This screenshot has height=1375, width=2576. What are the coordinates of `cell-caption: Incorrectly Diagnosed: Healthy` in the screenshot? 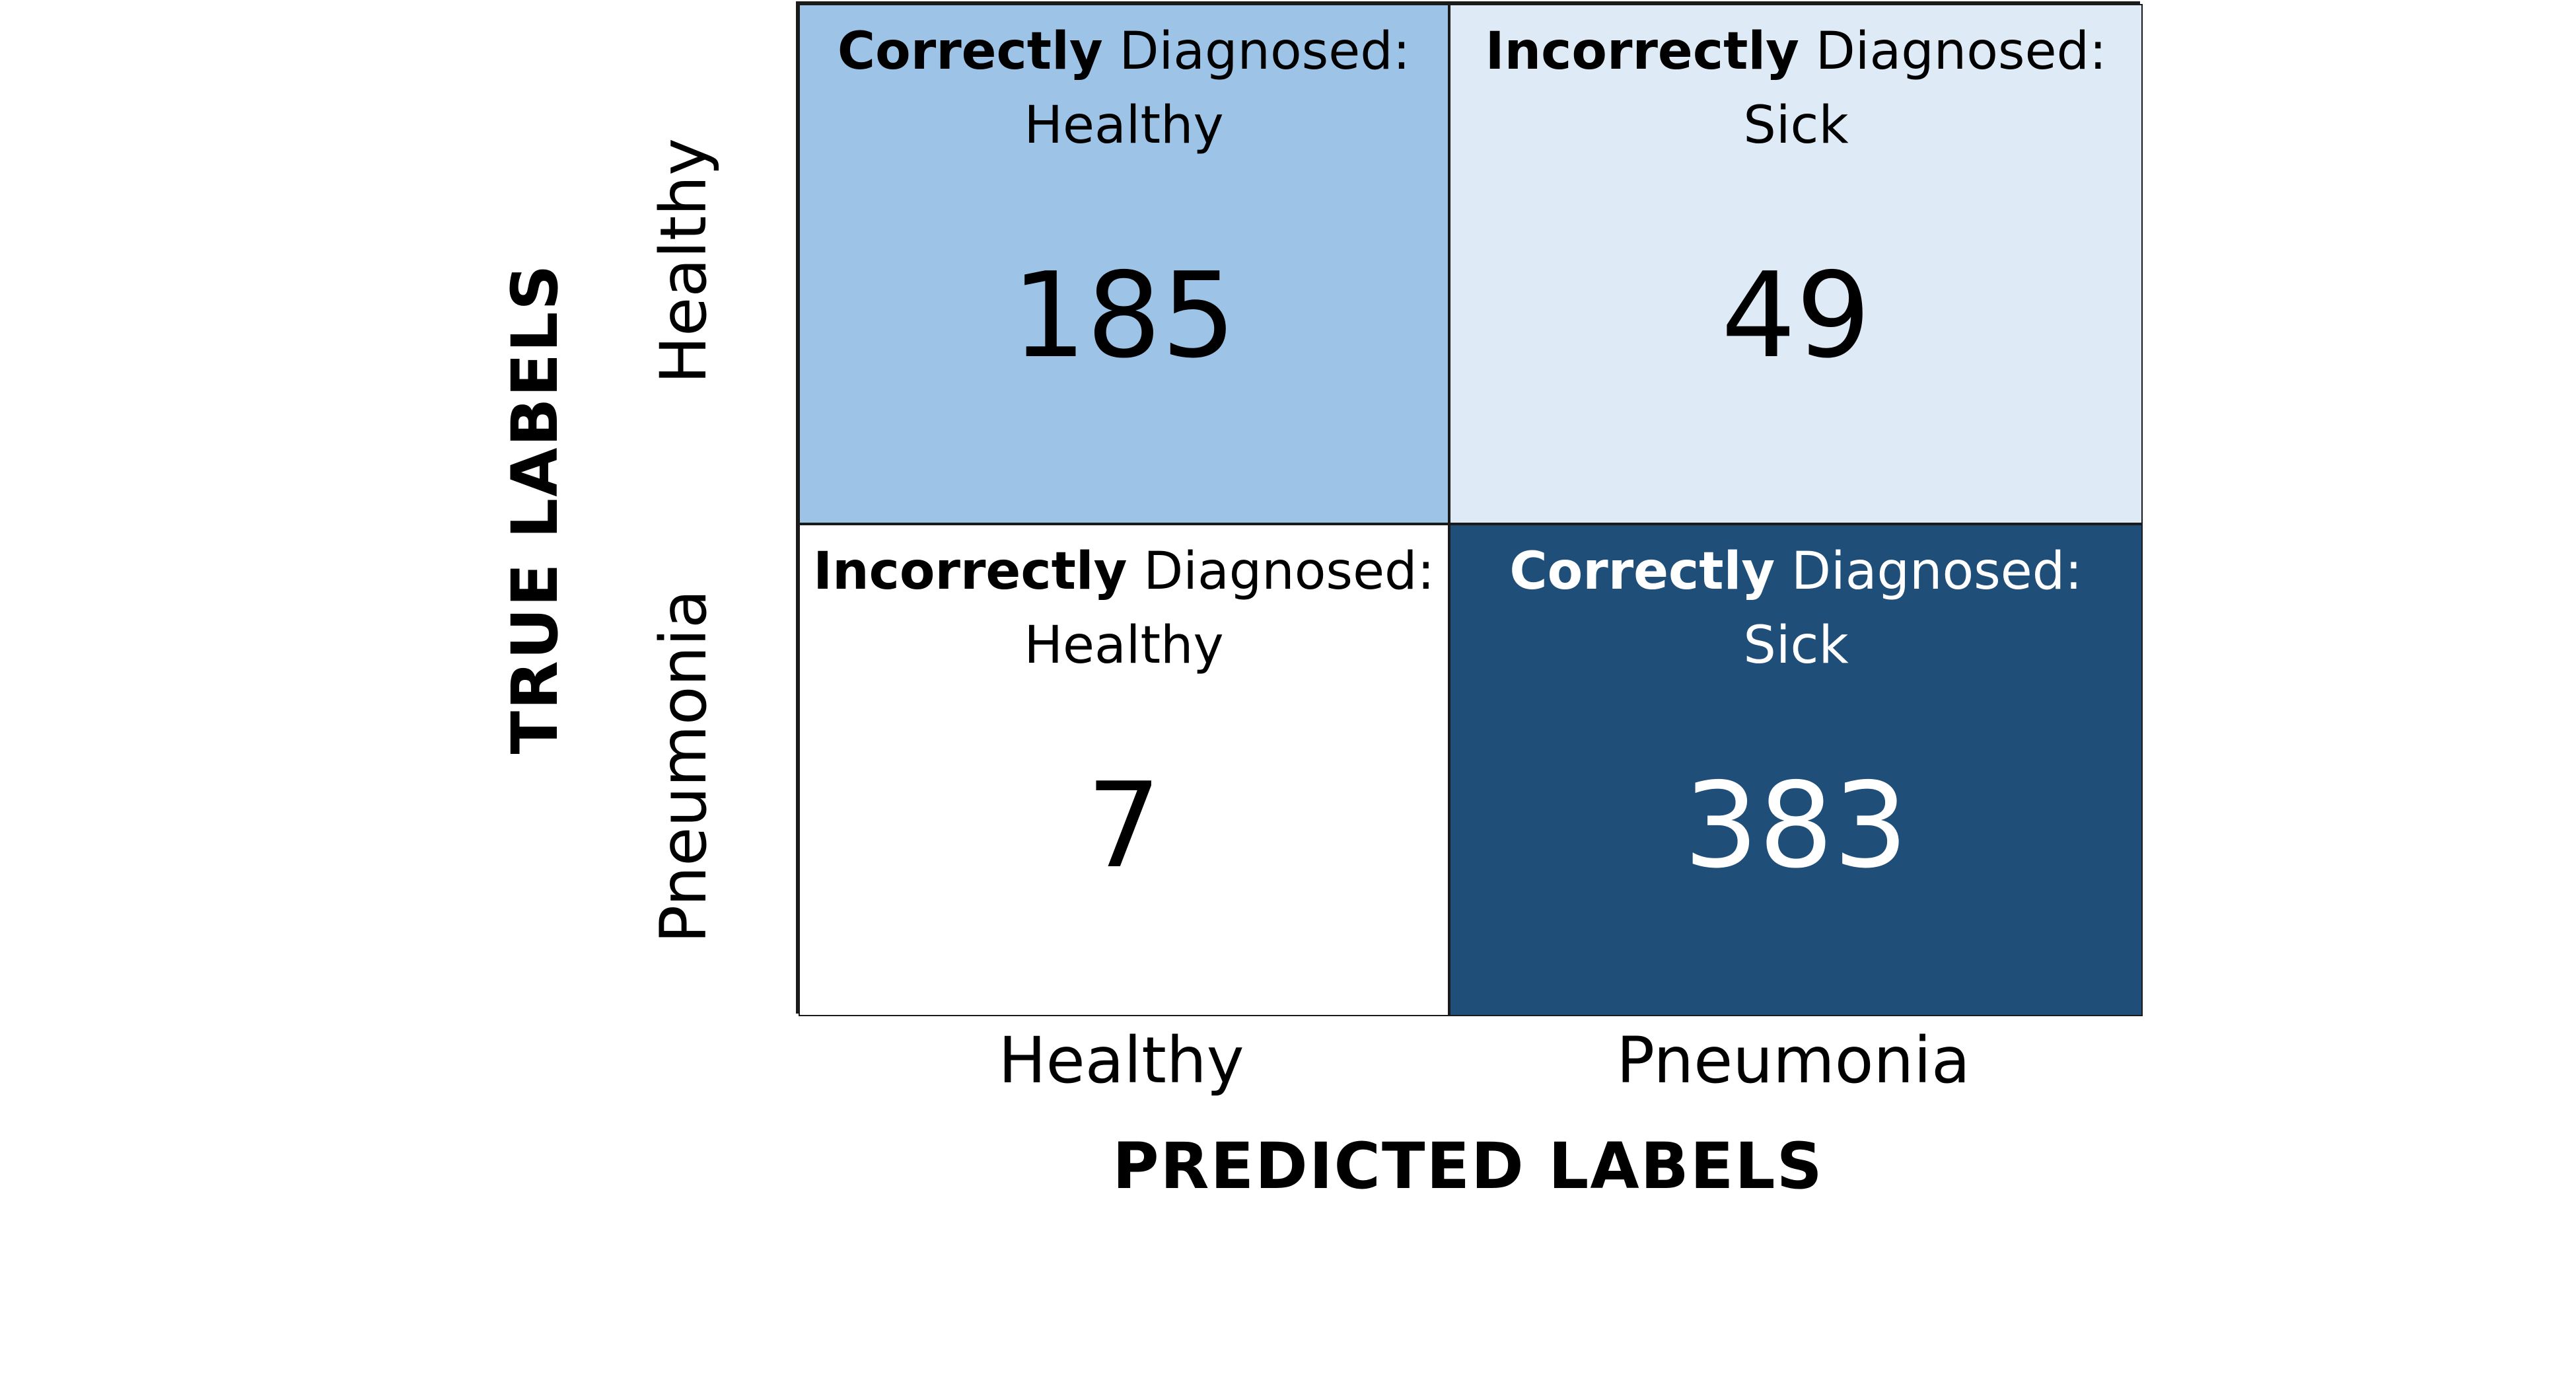 It's located at (1124, 609).